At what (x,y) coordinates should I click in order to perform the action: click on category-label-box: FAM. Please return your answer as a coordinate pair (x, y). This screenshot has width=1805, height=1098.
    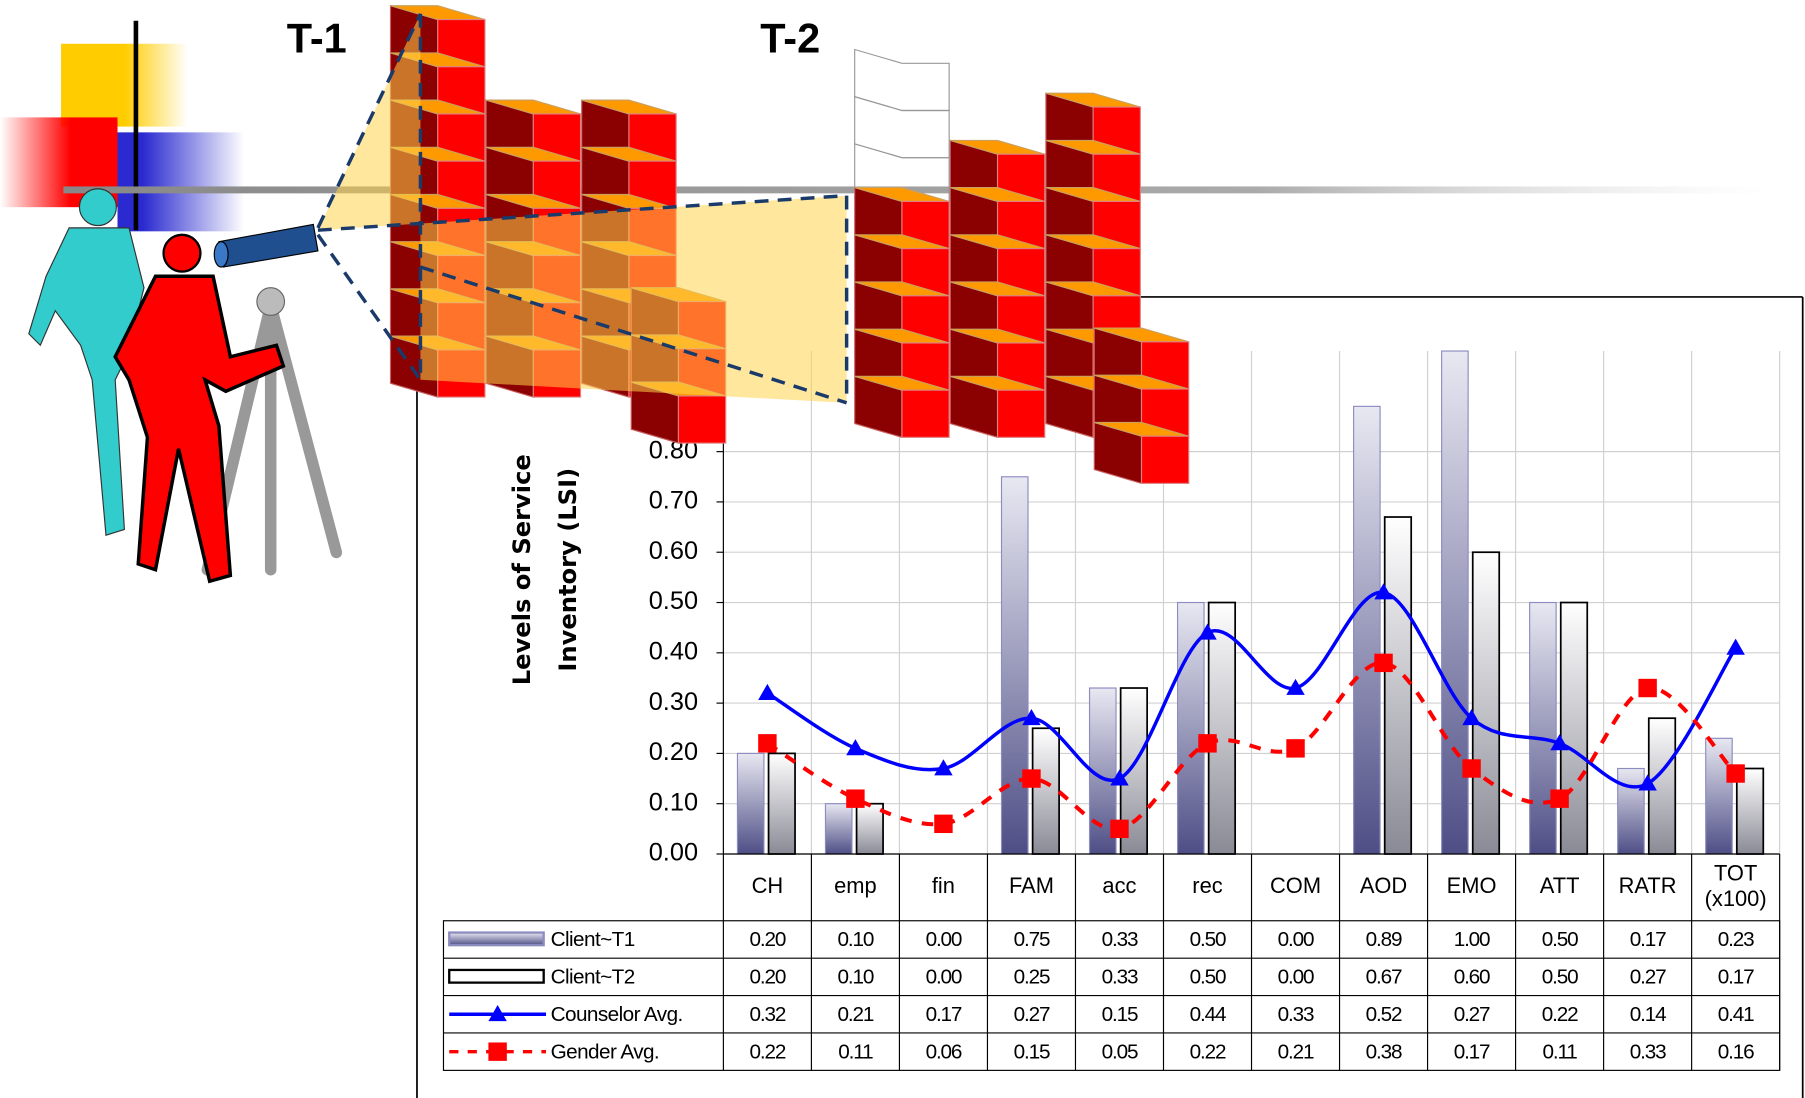
    Looking at the image, I should click on (1031, 886).